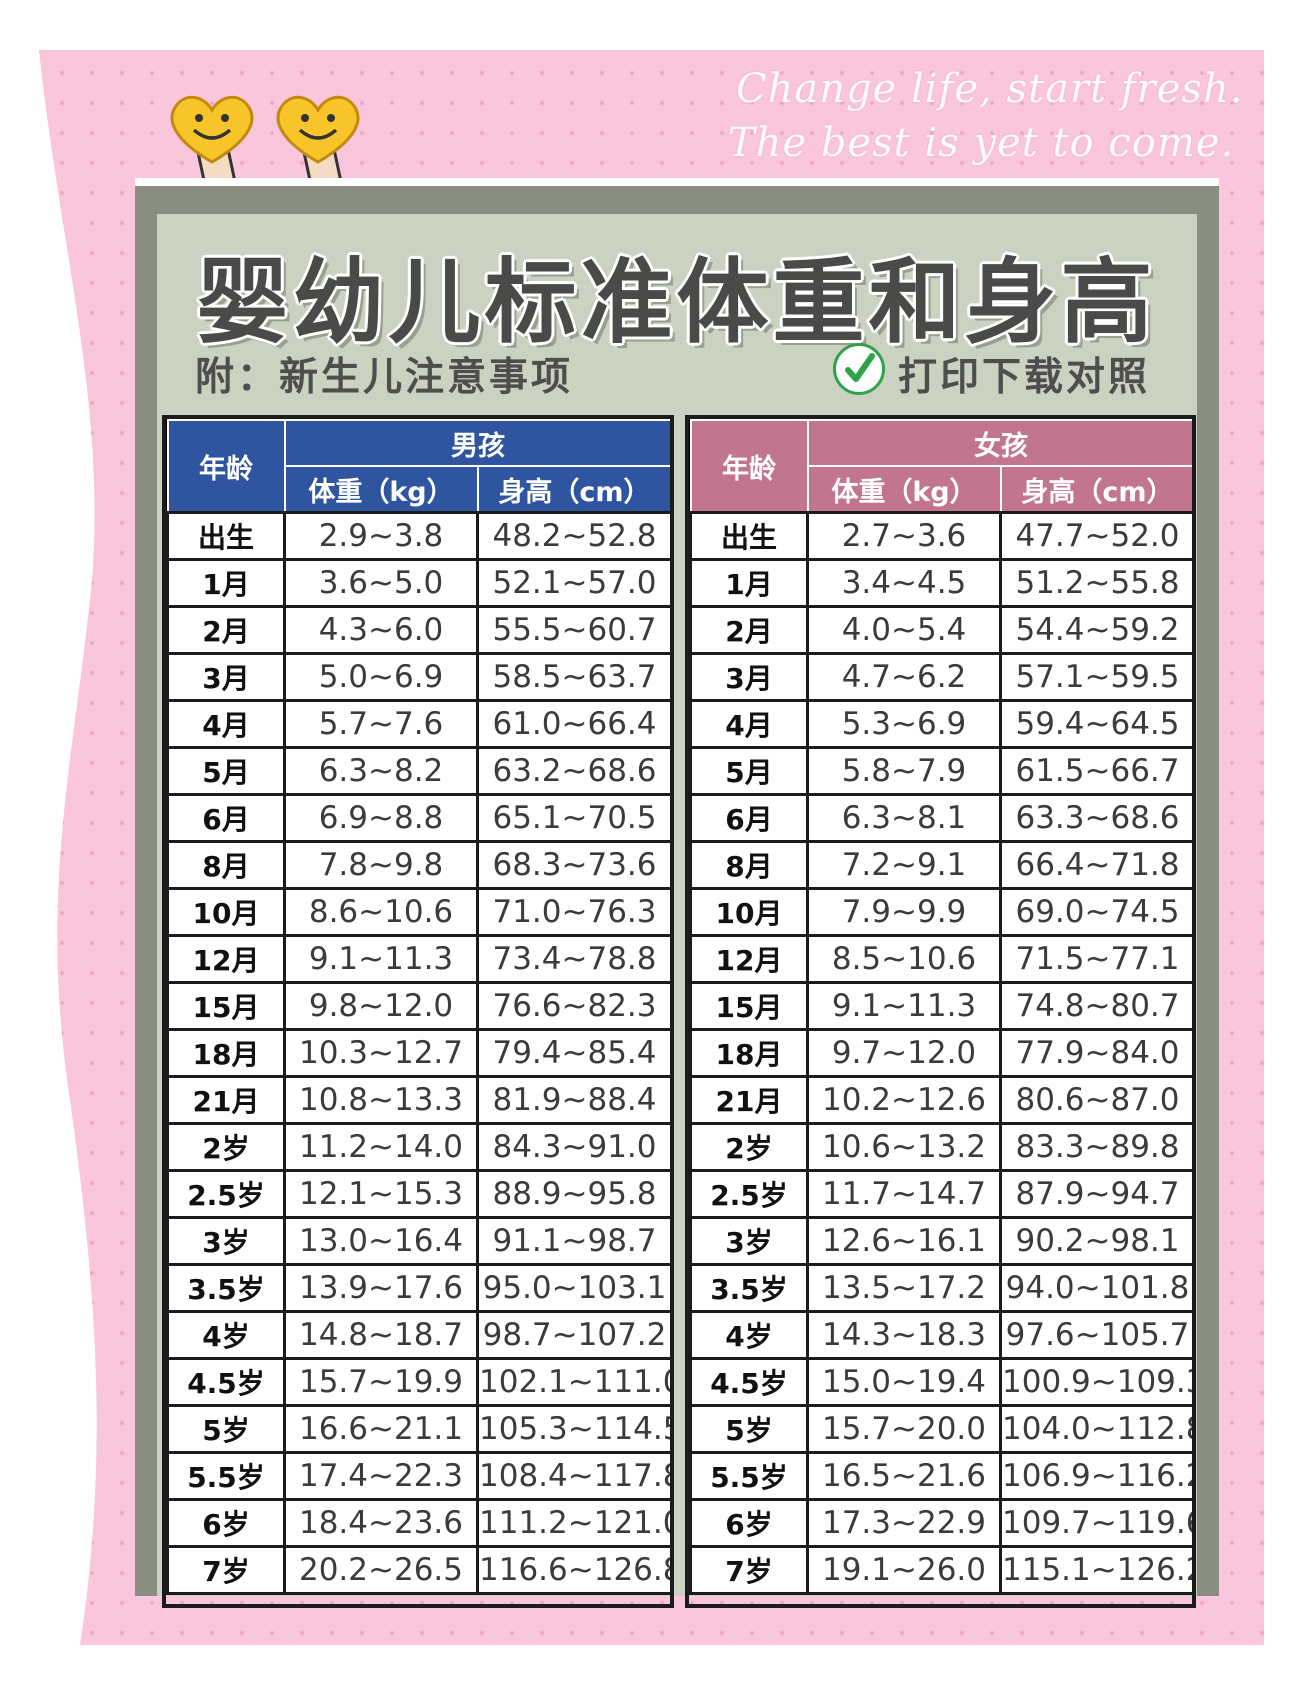 The image size is (1298, 1690). Describe the element at coordinates (418, 1523) in the screenshot. I see `table-row: 6岁 18.4~23.6 111.2~121.0` at that location.